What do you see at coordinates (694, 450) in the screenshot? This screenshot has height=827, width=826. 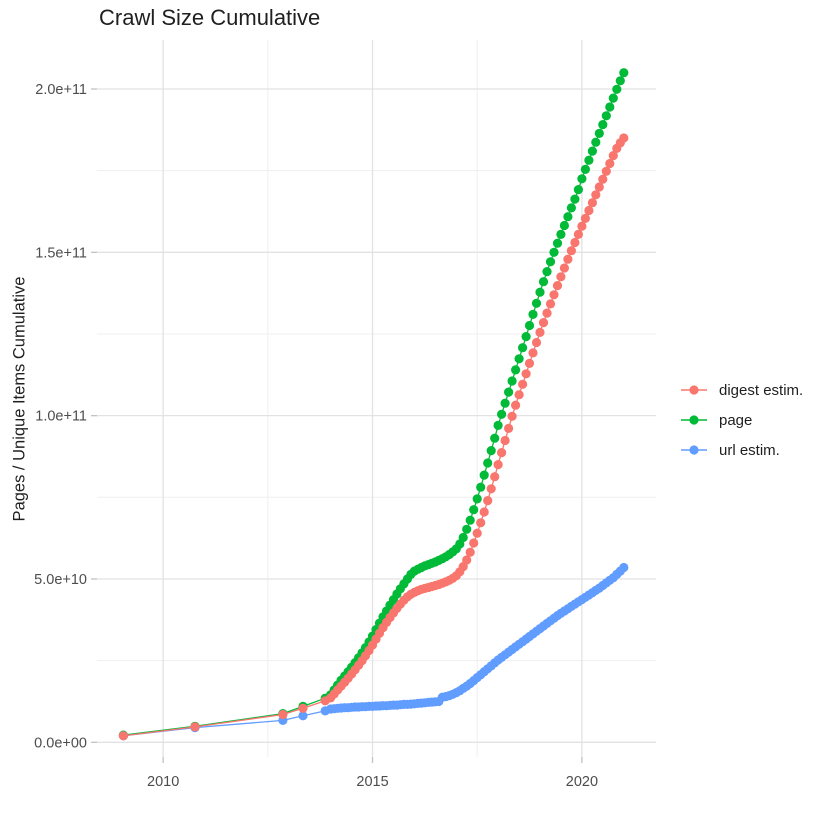 I see `legend-key-url-icon` at bounding box center [694, 450].